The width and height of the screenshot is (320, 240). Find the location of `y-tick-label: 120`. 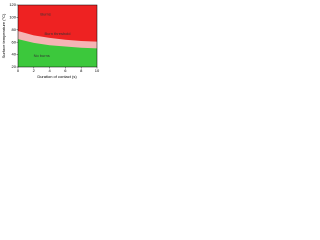

y-tick-label: 120 is located at coordinates (12, 4).